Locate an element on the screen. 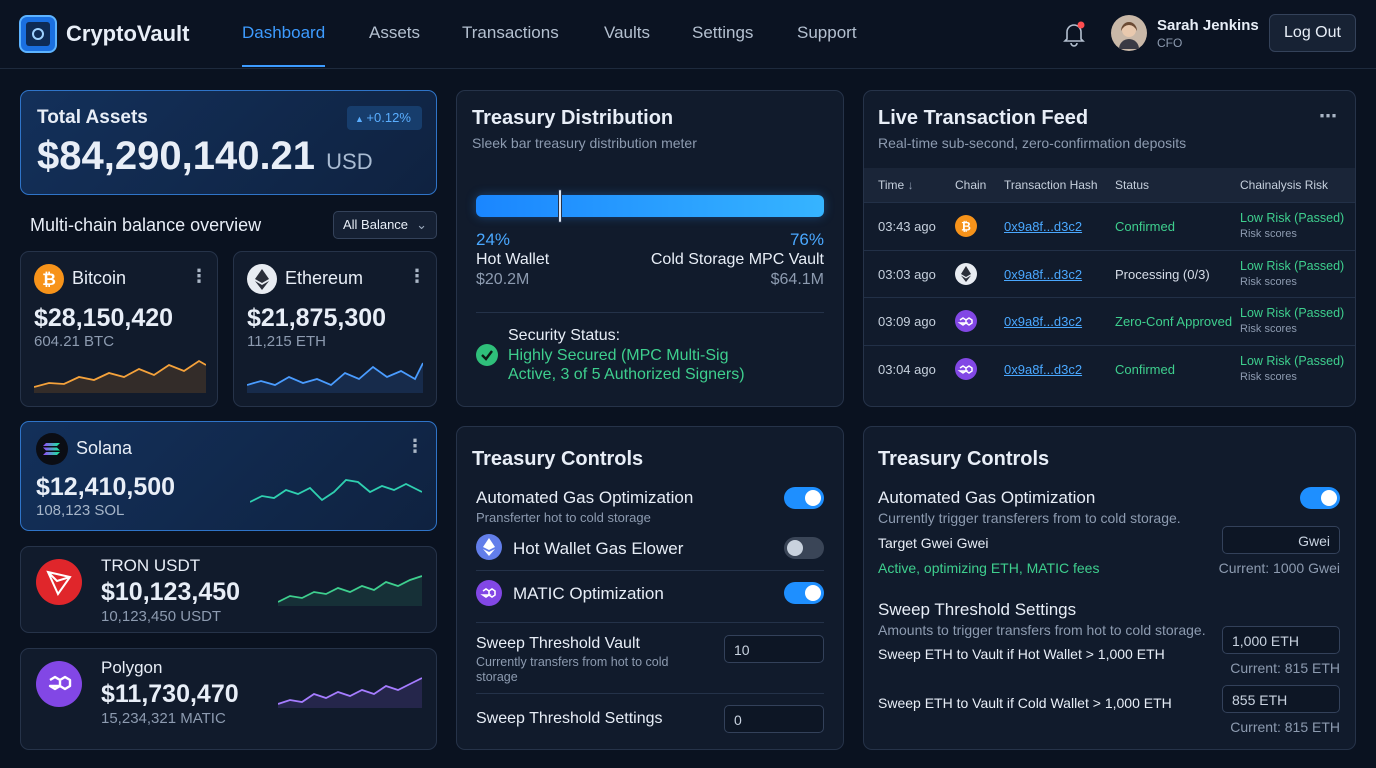 The width and height of the screenshot is (1376, 768). logout-button: Log Out is located at coordinates (1312, 33).